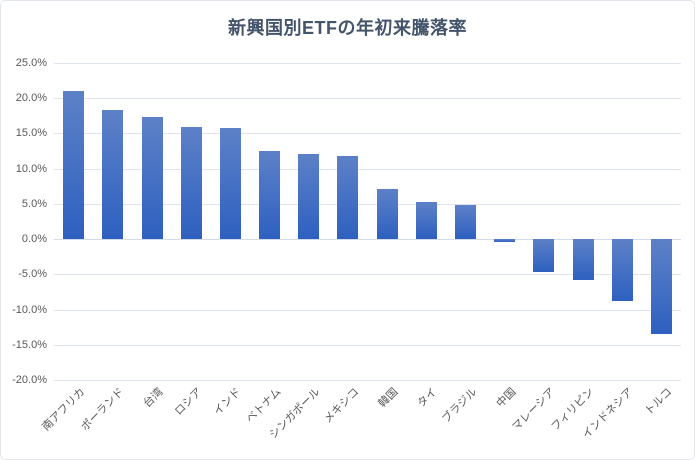  What do you see at coordinates (31, 168) in the screenshot?
I see `y-axis-tick-label: 10.0%` at bounding box center [31, 168].